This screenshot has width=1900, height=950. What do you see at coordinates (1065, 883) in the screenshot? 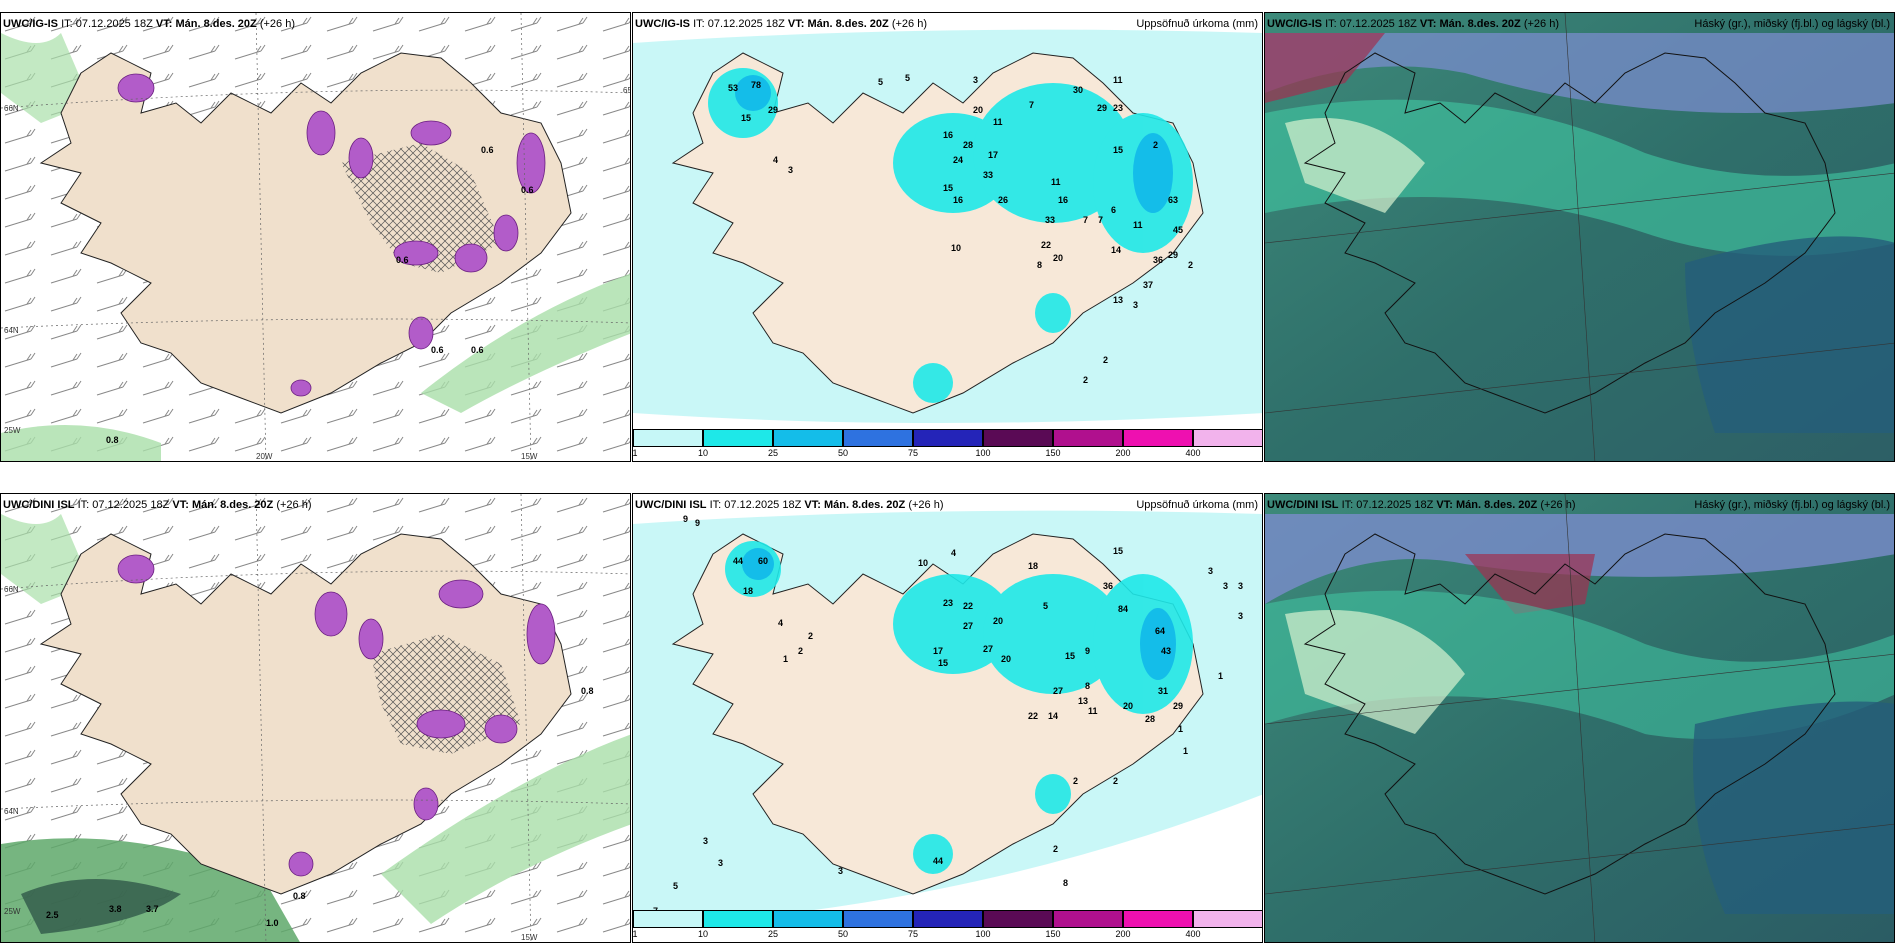
I see `svg-text: 8` at bounding box center [1065, 883].